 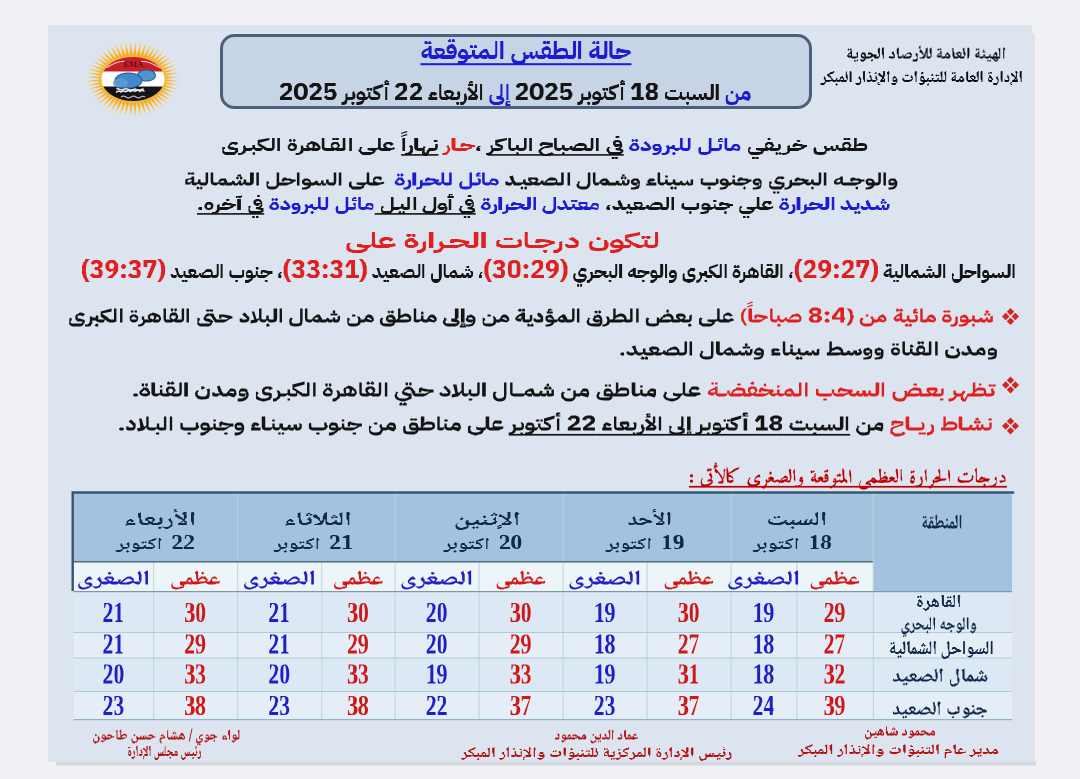 I want to click on svg-text: EMA, so click(x=134, y=64).